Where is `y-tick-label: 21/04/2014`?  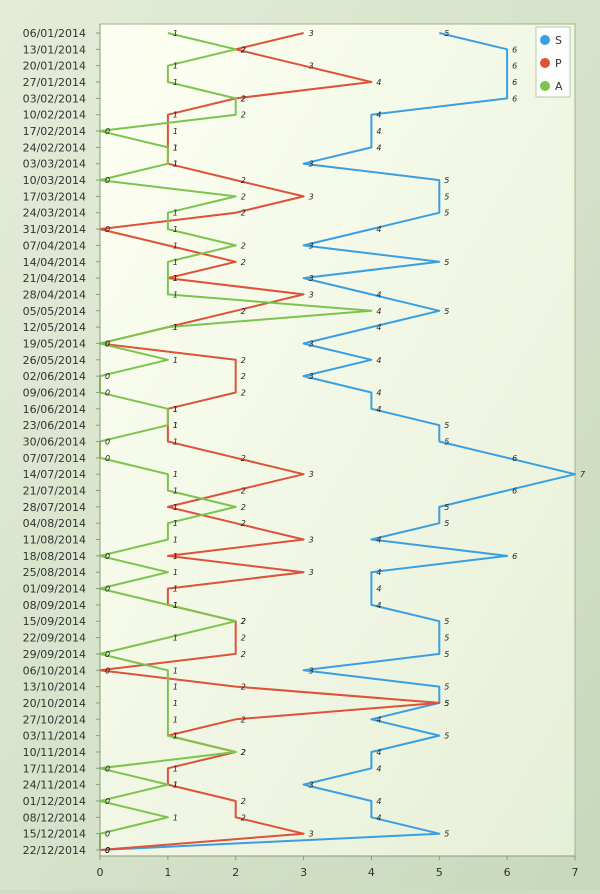 y-tick-label: 21/04/2014 is located at coordinates (54, 278).